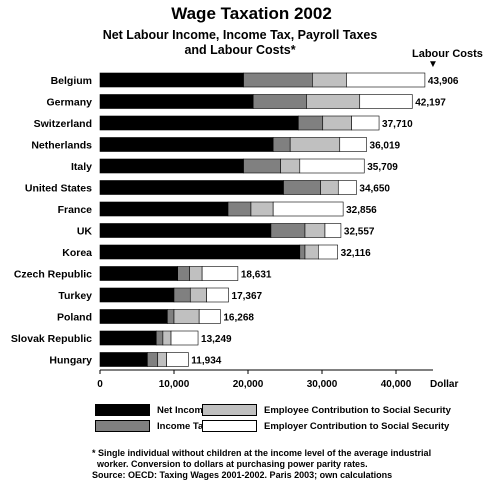 The image size is (503, 492). Describe the element at coordinates (308, 209) in the screenshot. I see `bar-segment-france-employer-contribution-to-social-security` at that location.